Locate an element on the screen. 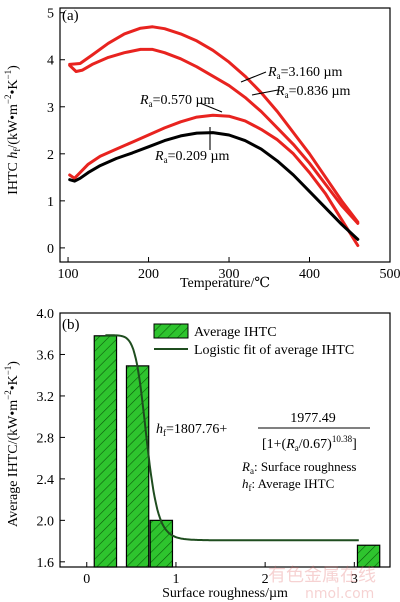 Image resolution: width=400 pixels, height=602 pixels. panel-a-ytick-label: 1 is located at coordinates (50, 202).